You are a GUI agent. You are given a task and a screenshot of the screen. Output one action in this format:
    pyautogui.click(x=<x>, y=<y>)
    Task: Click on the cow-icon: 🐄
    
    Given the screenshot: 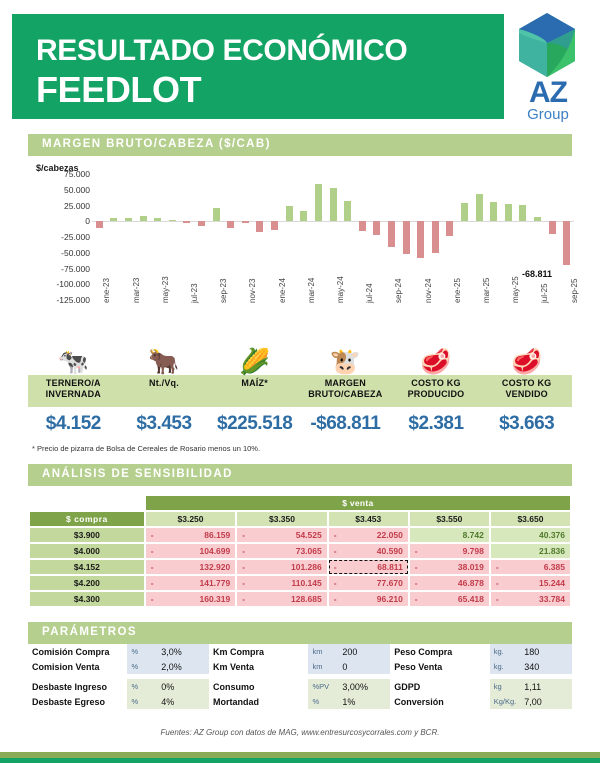 What is the action you would take?
    pyautogui.click(x=73, y=362)
    